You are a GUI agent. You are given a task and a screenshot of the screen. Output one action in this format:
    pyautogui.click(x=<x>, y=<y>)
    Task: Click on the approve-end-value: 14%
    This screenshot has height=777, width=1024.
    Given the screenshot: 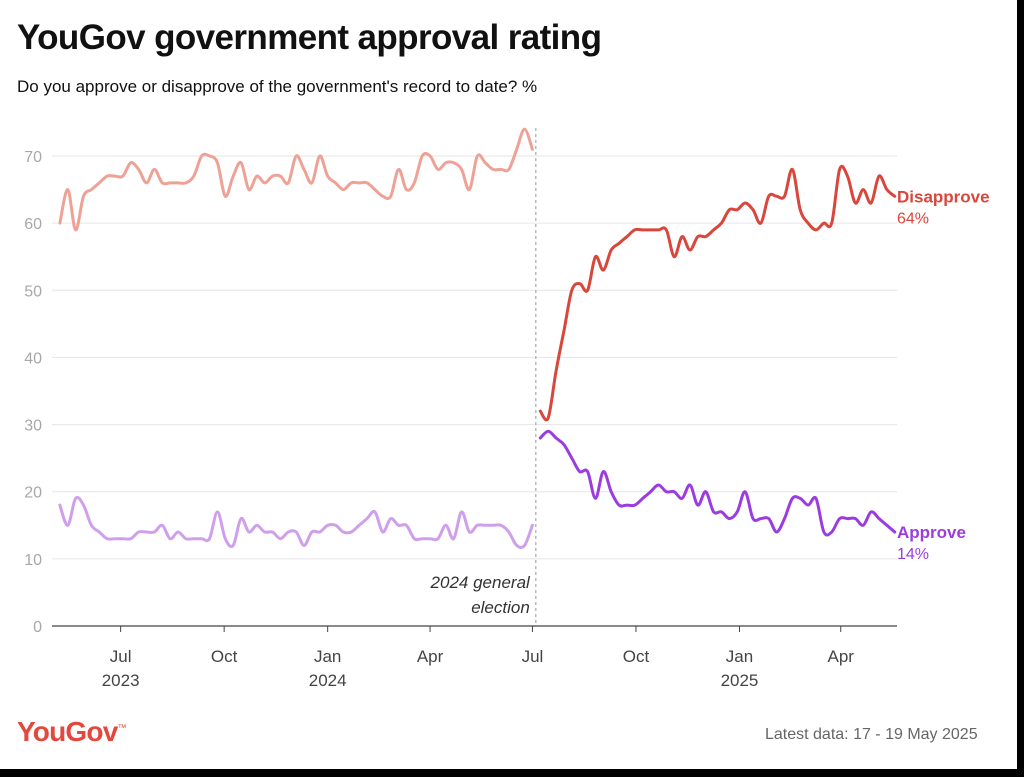 What is the action you would take?
    pyautogui.click(x=913, y=554)
    